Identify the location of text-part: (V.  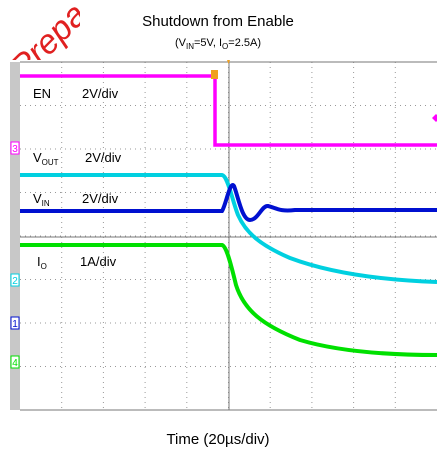
(181, 43).